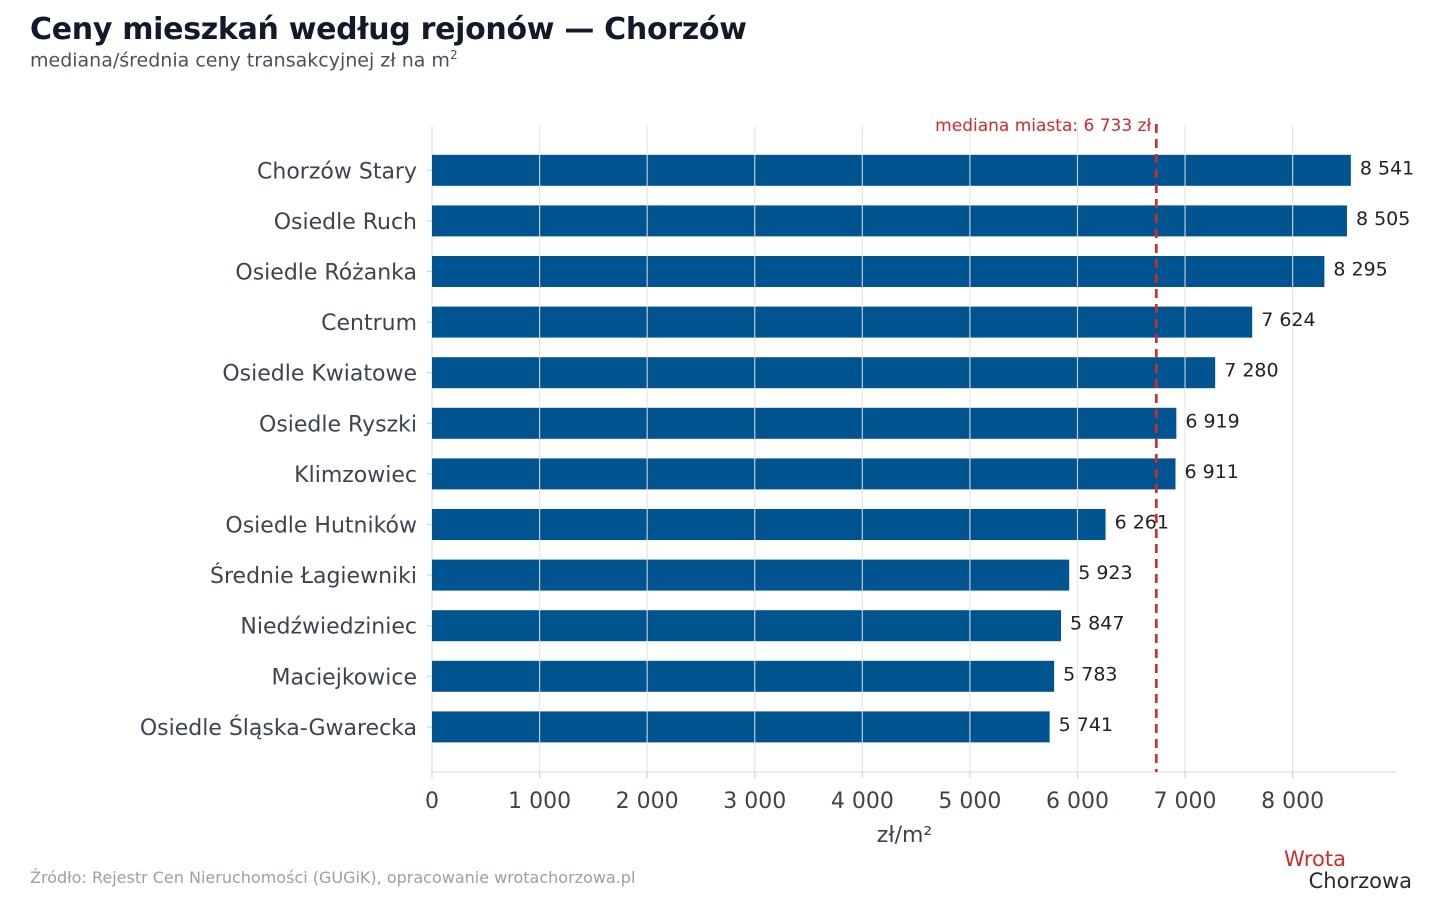 The height and width of the screenshot is (900, 1440). I want to click on category-label-0: Chorzów Stary, so click(337, 171).